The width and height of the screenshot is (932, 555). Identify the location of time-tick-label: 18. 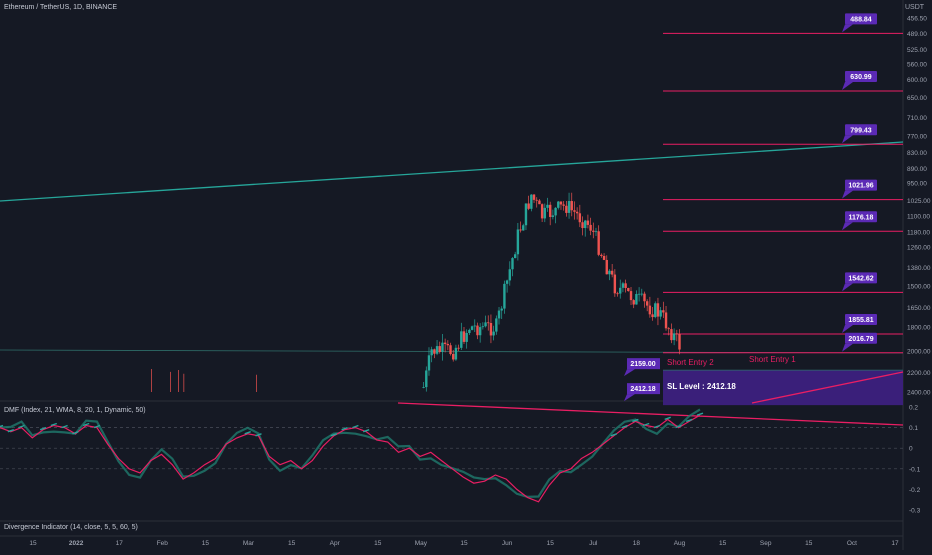
(637, 543).